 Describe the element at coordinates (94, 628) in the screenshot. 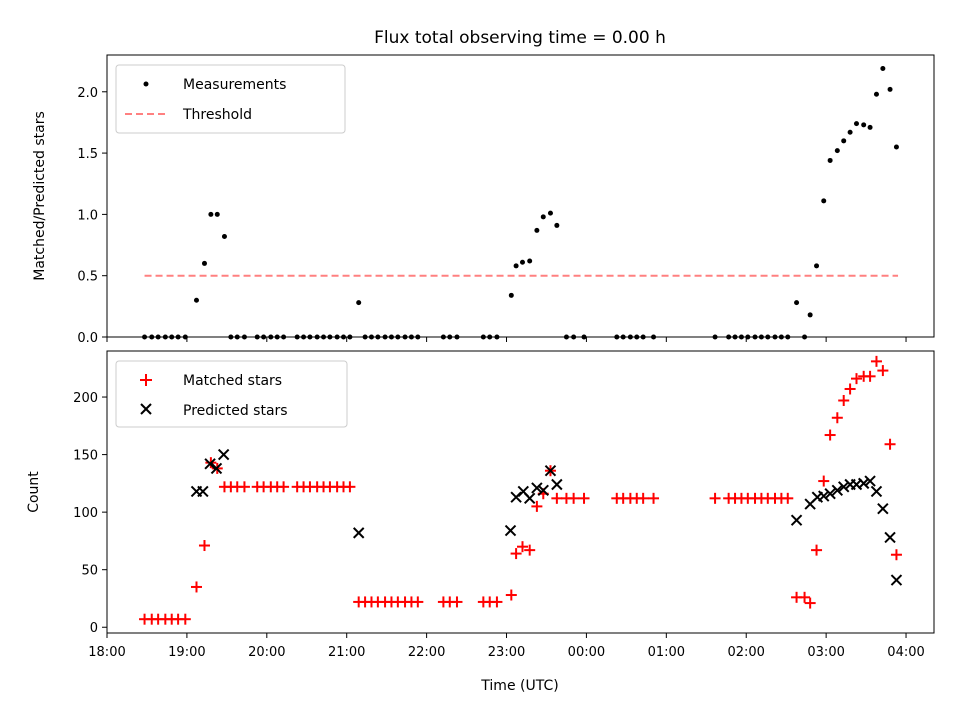

I see `bottom-y-tick-label: 0` at that location.